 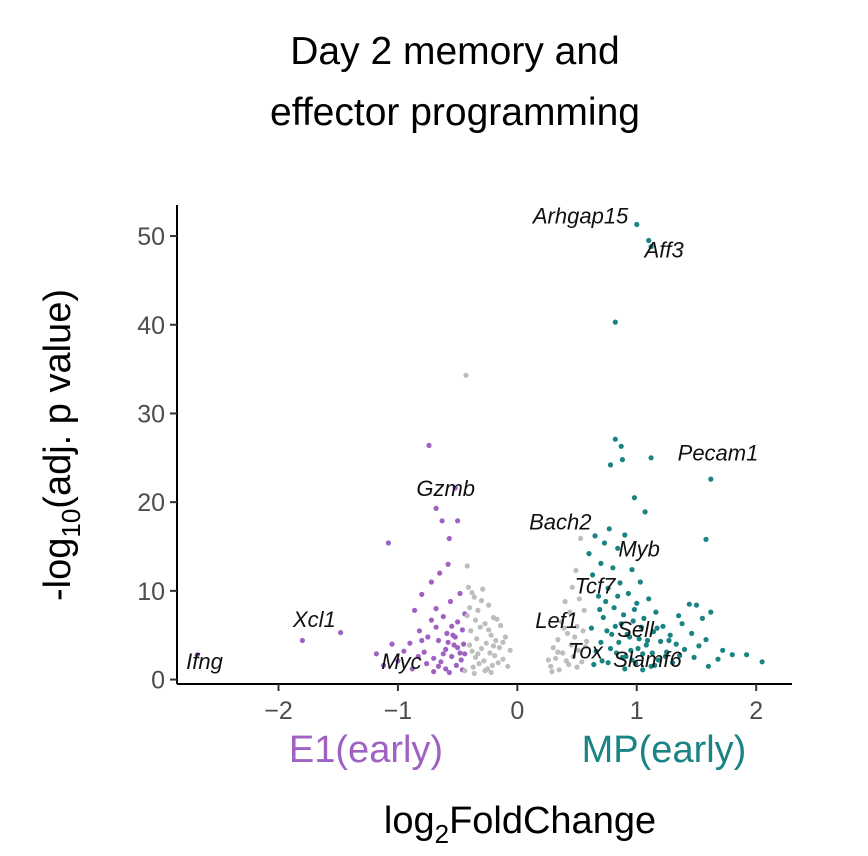 What do you see at coordinates (151, 414) in the screenshot?
I see `y-tick-label: 30` at bounding box center [151, 414].